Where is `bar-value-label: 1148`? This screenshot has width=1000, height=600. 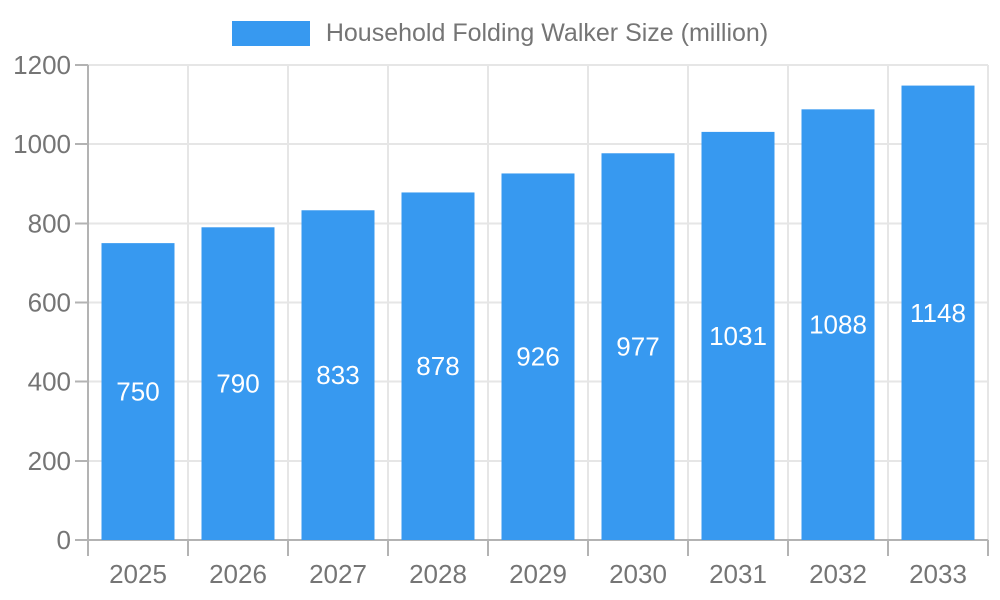
bar-value-label: 1148 is located at coordinates (938, 313).